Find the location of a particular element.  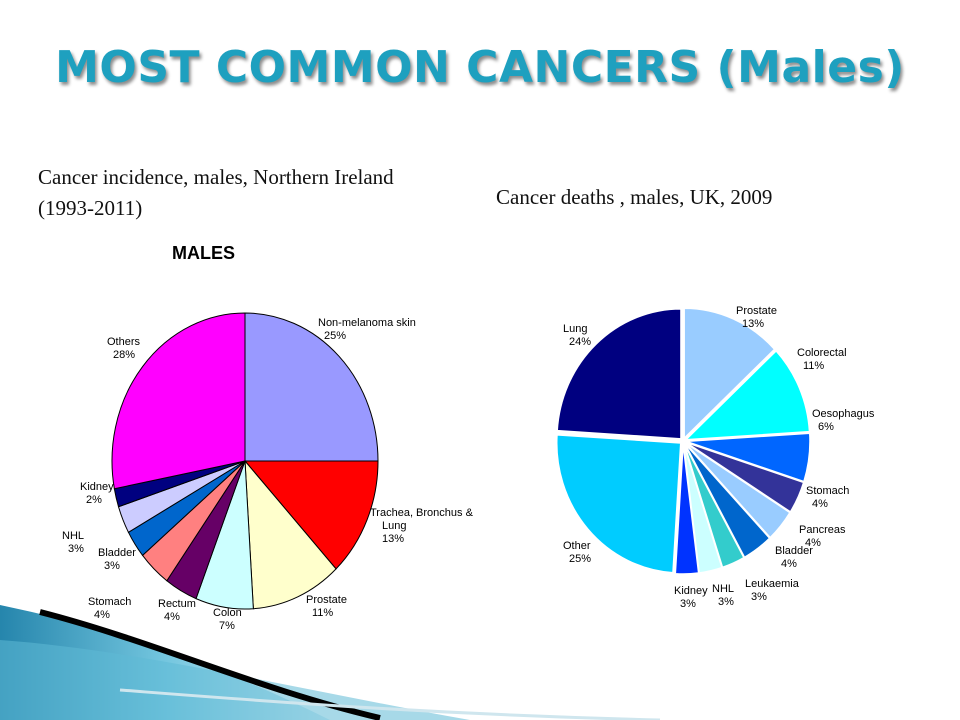

incidence-label-kidney: Kidney 2% is located at coordinates (97, 493).